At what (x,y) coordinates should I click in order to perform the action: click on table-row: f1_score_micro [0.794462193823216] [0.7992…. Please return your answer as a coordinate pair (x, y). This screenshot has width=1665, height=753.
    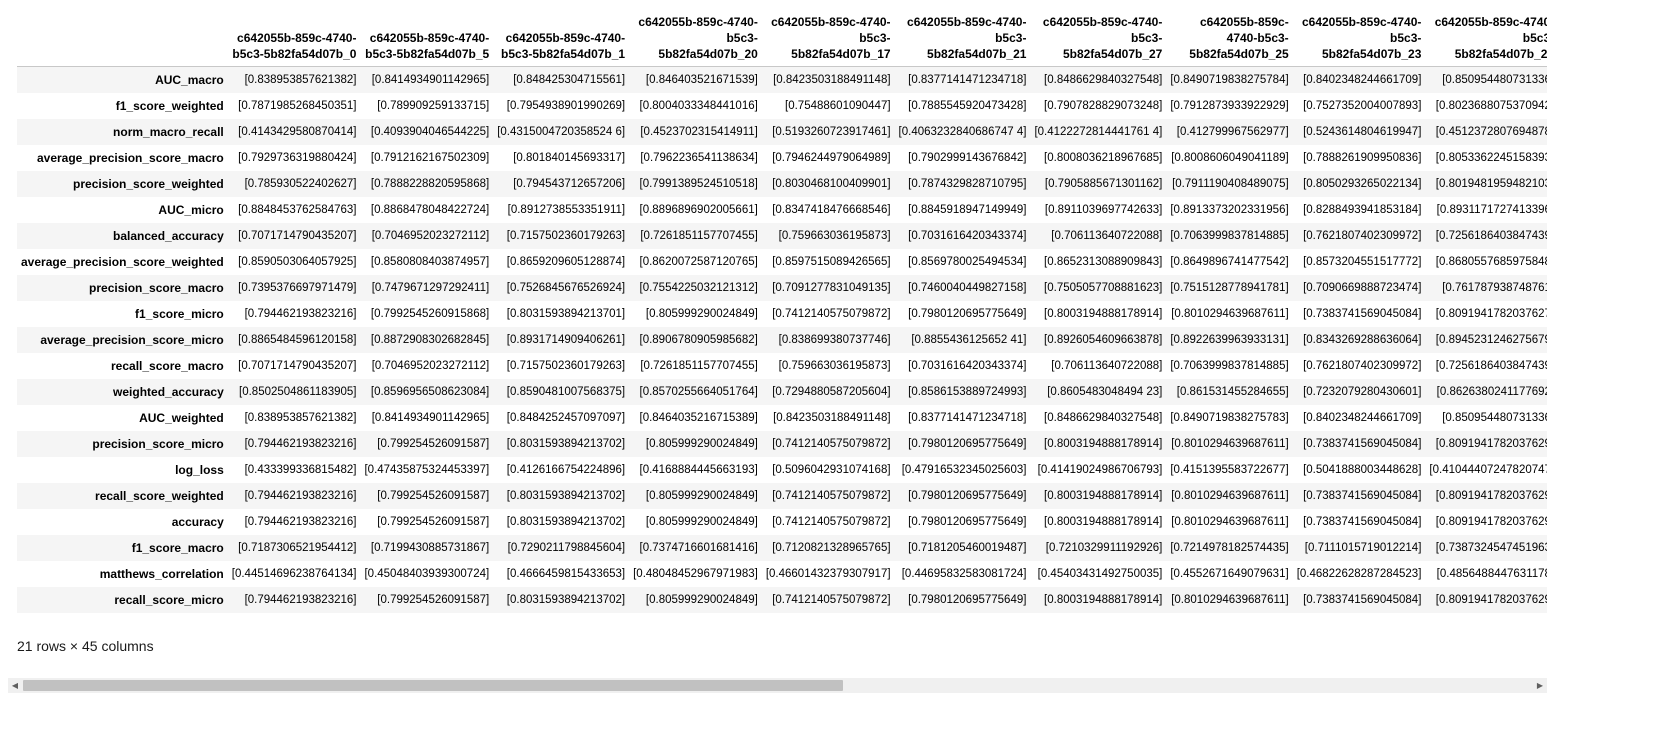
    Looking at the image, I should click on (782, 314).